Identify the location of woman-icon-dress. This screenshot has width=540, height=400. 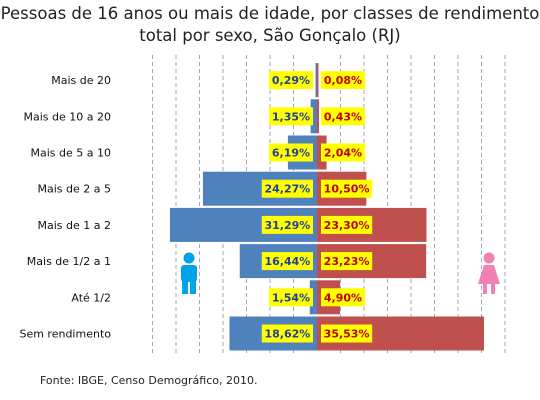
(489, 274).